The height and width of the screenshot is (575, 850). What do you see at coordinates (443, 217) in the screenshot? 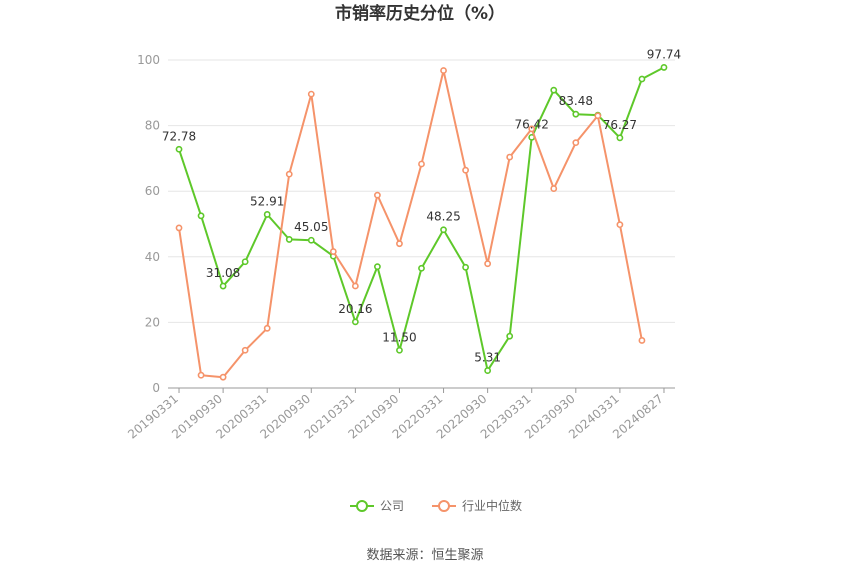
I see `data-label: 48.25` at bounding box center [443, 217].